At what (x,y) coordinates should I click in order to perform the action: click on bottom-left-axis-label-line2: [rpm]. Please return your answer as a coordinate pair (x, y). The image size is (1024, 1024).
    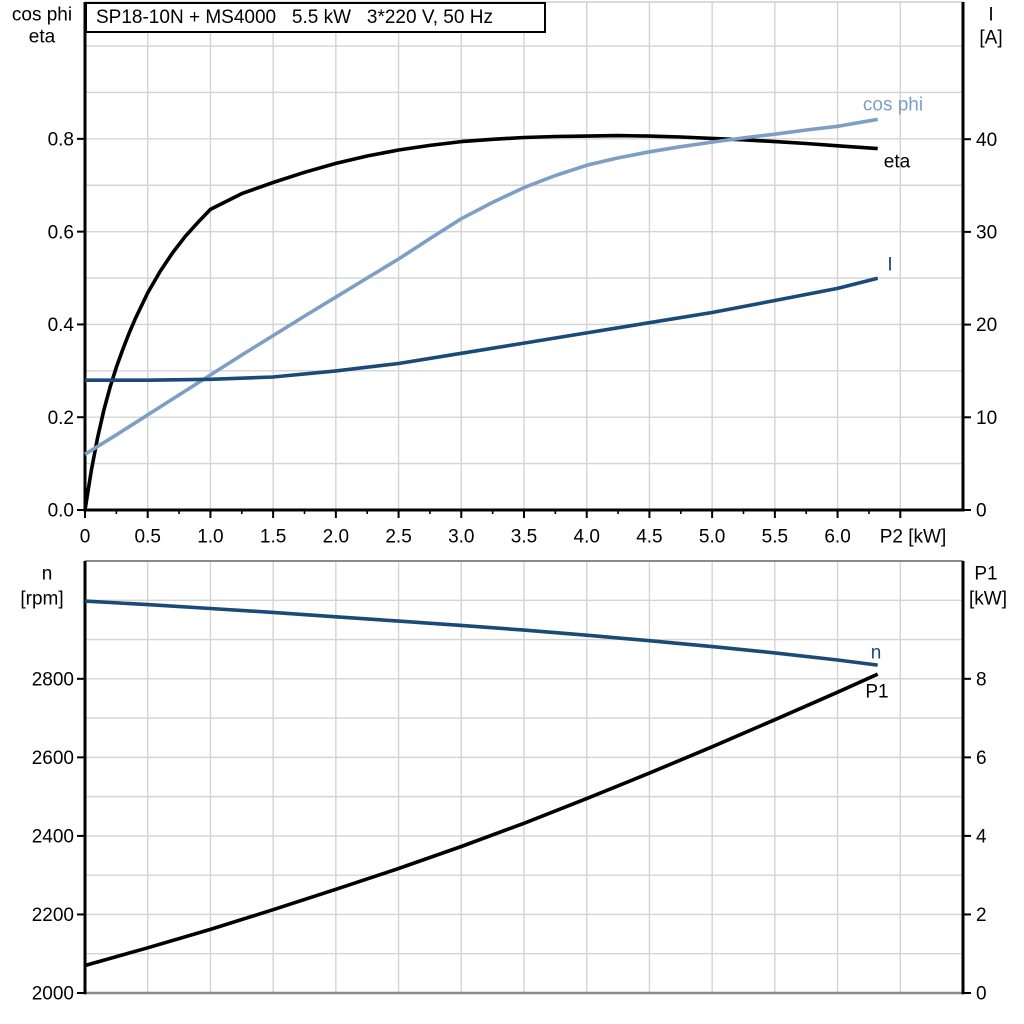
    Looking at the image, I should click on (42, 599).